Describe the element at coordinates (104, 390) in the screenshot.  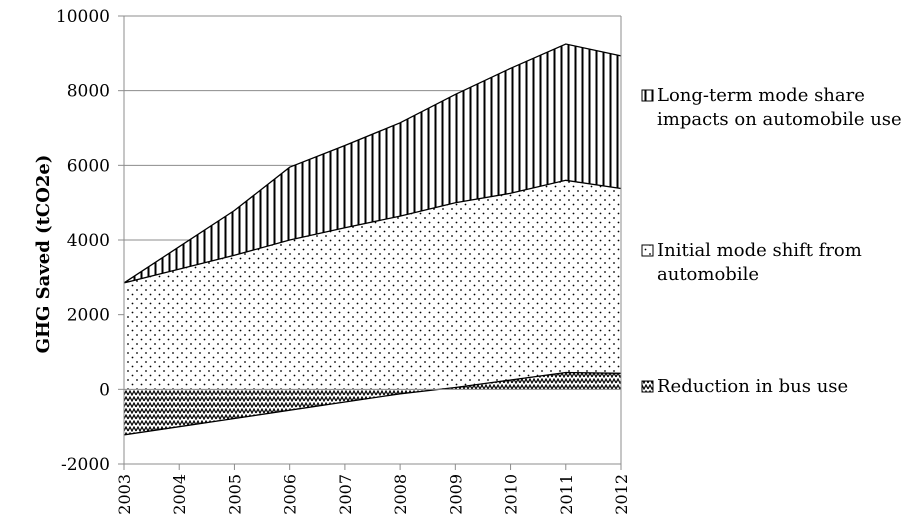
I see `y-tick-label: 0` at that location.